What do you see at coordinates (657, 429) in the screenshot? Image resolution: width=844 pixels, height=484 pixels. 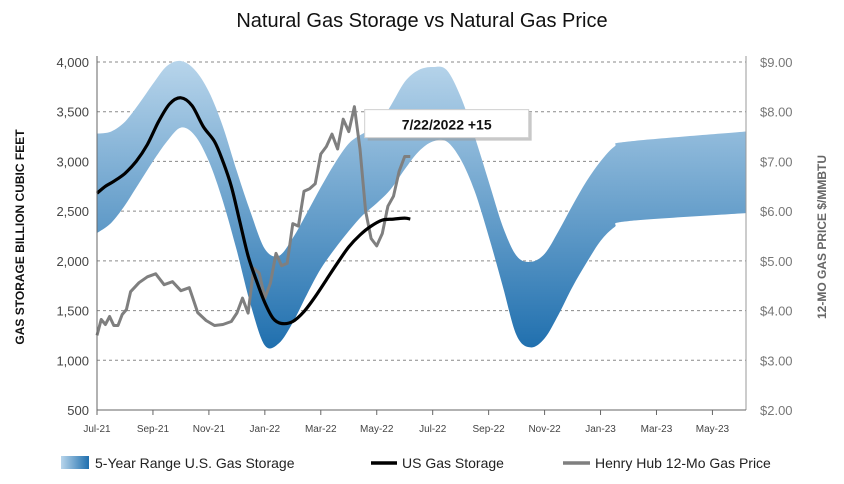 I see `x-tick-label: Mar-23` at bounding box center [657, 429].